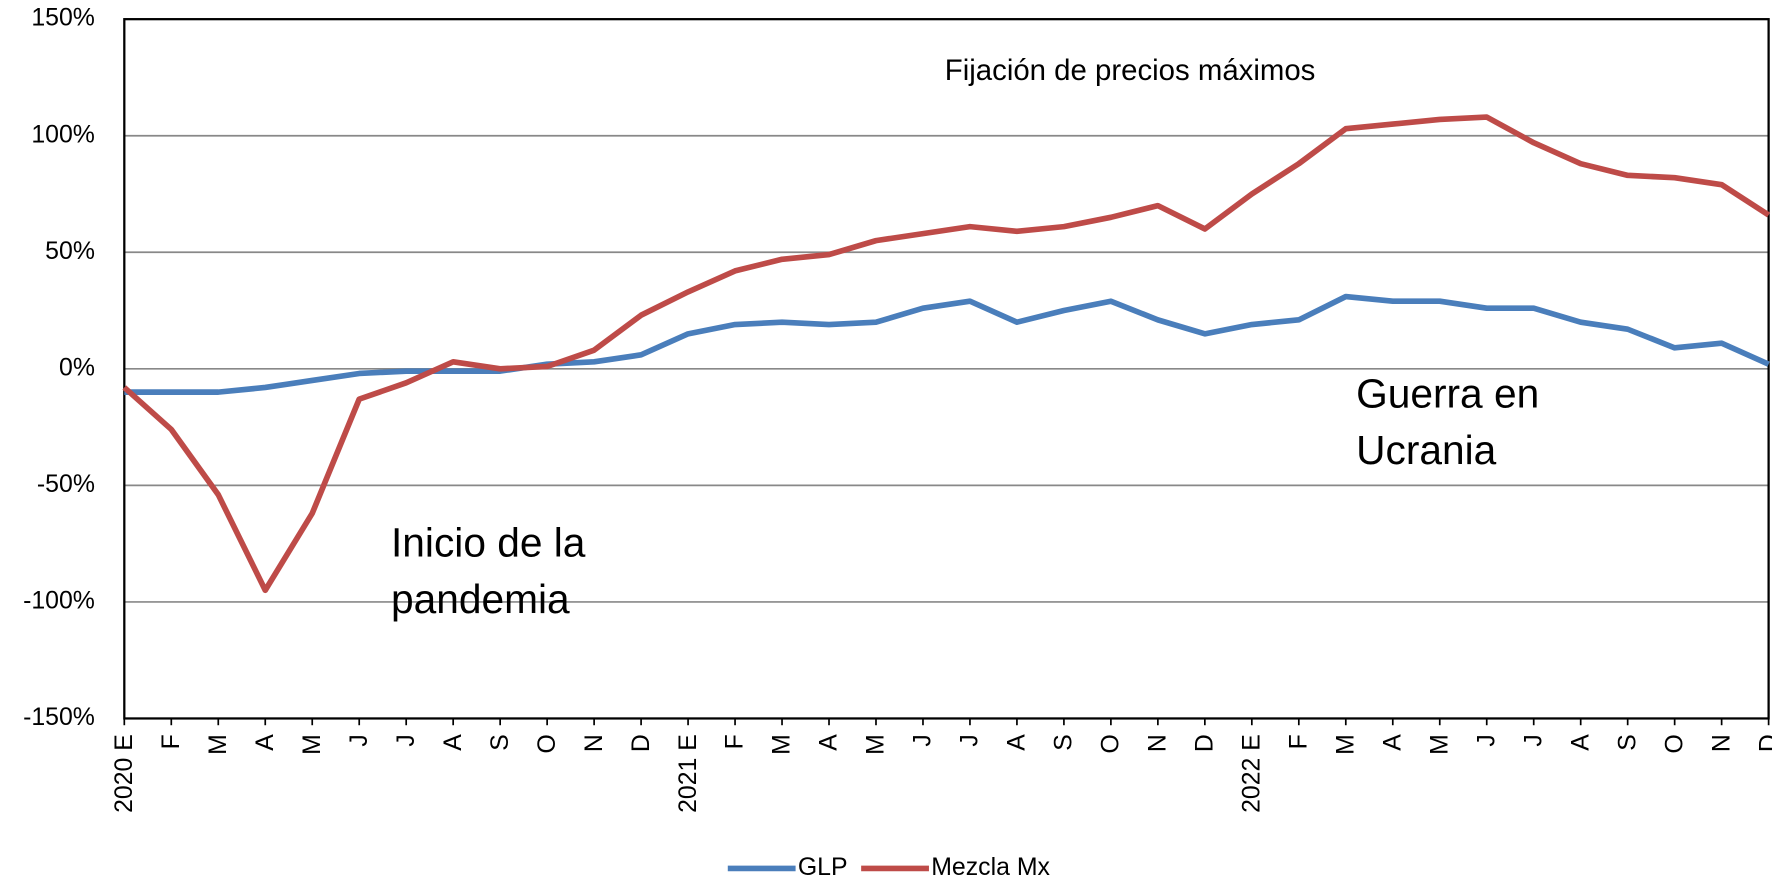  Describe the element at coordinates (488, 543) in the screenshot. I see `annotation: Inicio de la` at that location.